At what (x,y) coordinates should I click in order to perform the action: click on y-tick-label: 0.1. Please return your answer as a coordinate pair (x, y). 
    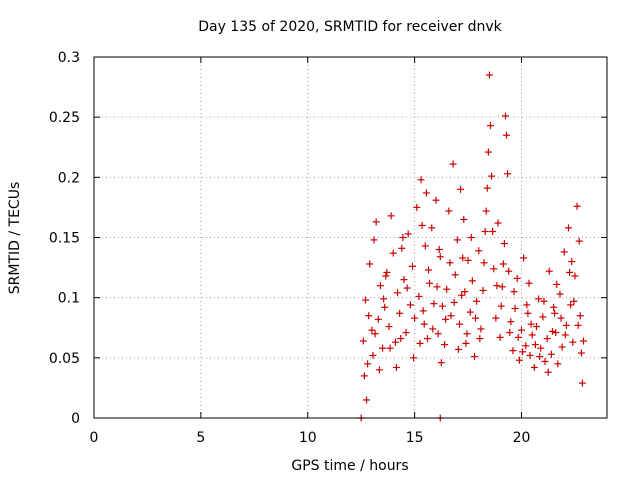
    Looking at the image, I should click on (69, 299).